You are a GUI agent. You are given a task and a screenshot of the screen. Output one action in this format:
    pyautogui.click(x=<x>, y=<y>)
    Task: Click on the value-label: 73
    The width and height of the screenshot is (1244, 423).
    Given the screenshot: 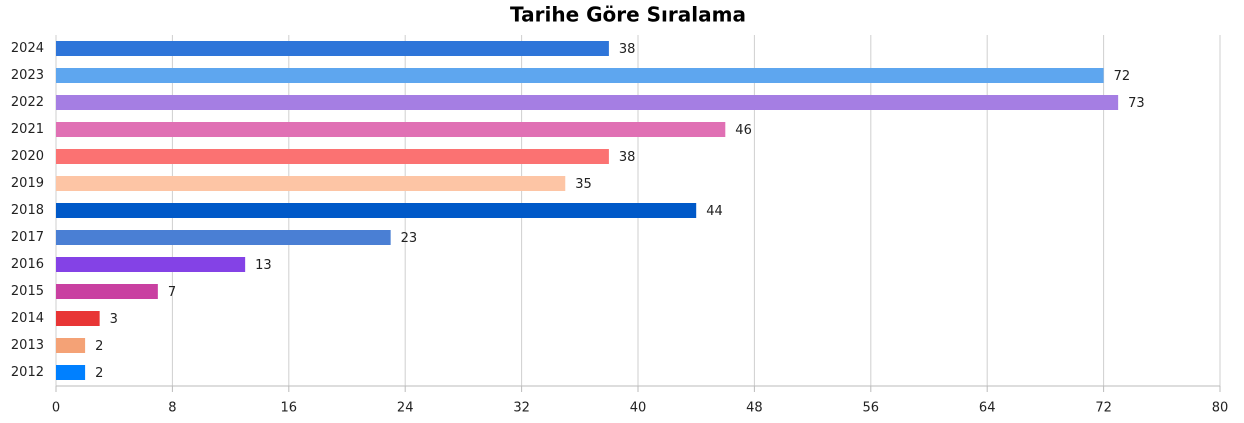 What is the action you would take?
    pyautogui.click(x=1136, y=103)
    